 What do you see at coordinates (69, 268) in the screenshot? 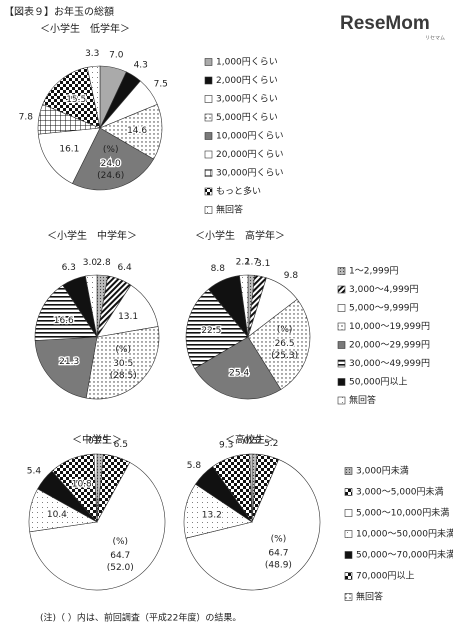
I see `value-label: 6.3` at bounding box center [69, 268].